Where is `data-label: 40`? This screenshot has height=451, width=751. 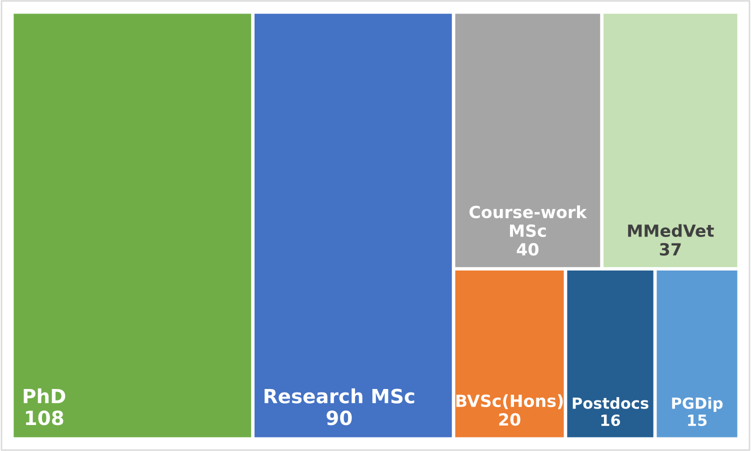
data-label: 40 is located at coordinates (527, 249).